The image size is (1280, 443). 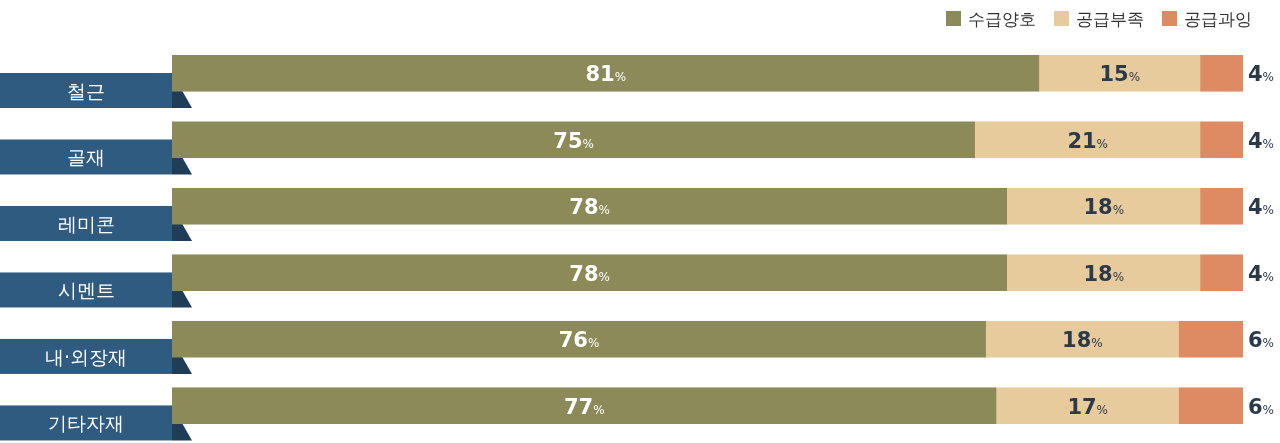 I want to click on data-label: 21%, so click(x=1088, y=140).